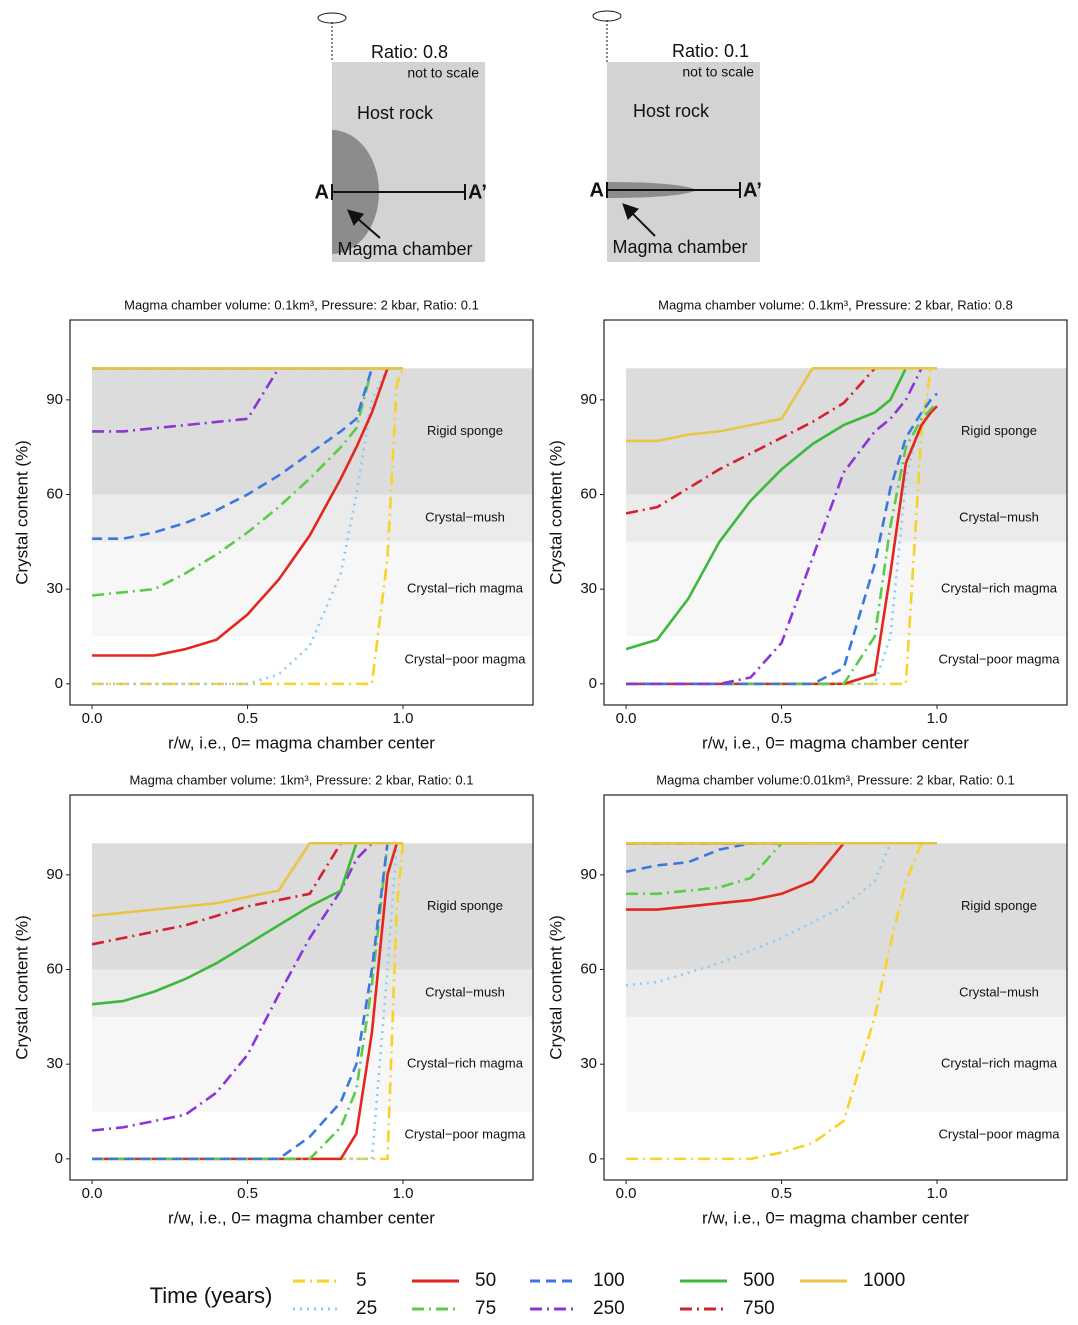  What do you see at coordinates (322, 192) in the screenshot?
I see `section-a: A` at bounding box center [322, 192].